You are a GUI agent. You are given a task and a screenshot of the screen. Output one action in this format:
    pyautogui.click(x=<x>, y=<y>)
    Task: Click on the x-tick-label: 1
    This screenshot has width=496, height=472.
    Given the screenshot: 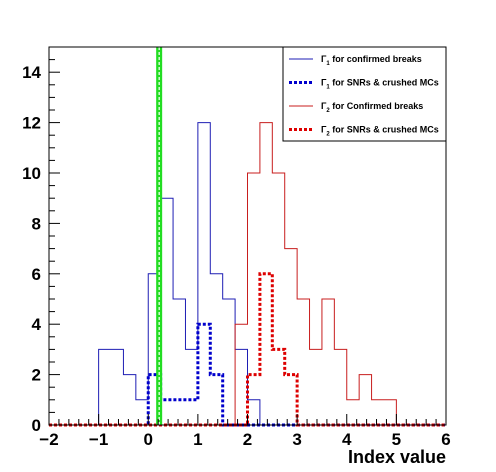 What is the action you would take?
    pyautogui.click(x=197, y=439)
    